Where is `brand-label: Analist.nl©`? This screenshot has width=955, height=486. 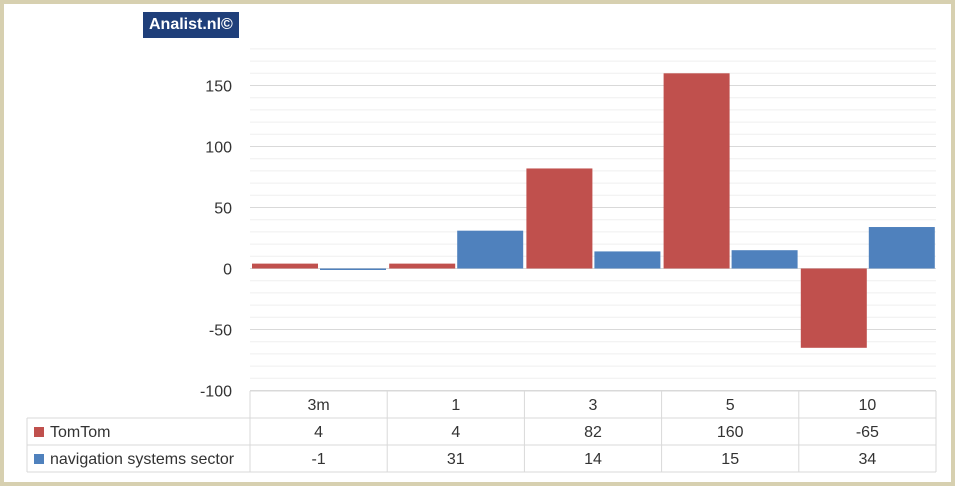
brand-label: Analist.nl© is located at coordinates (191, 25).